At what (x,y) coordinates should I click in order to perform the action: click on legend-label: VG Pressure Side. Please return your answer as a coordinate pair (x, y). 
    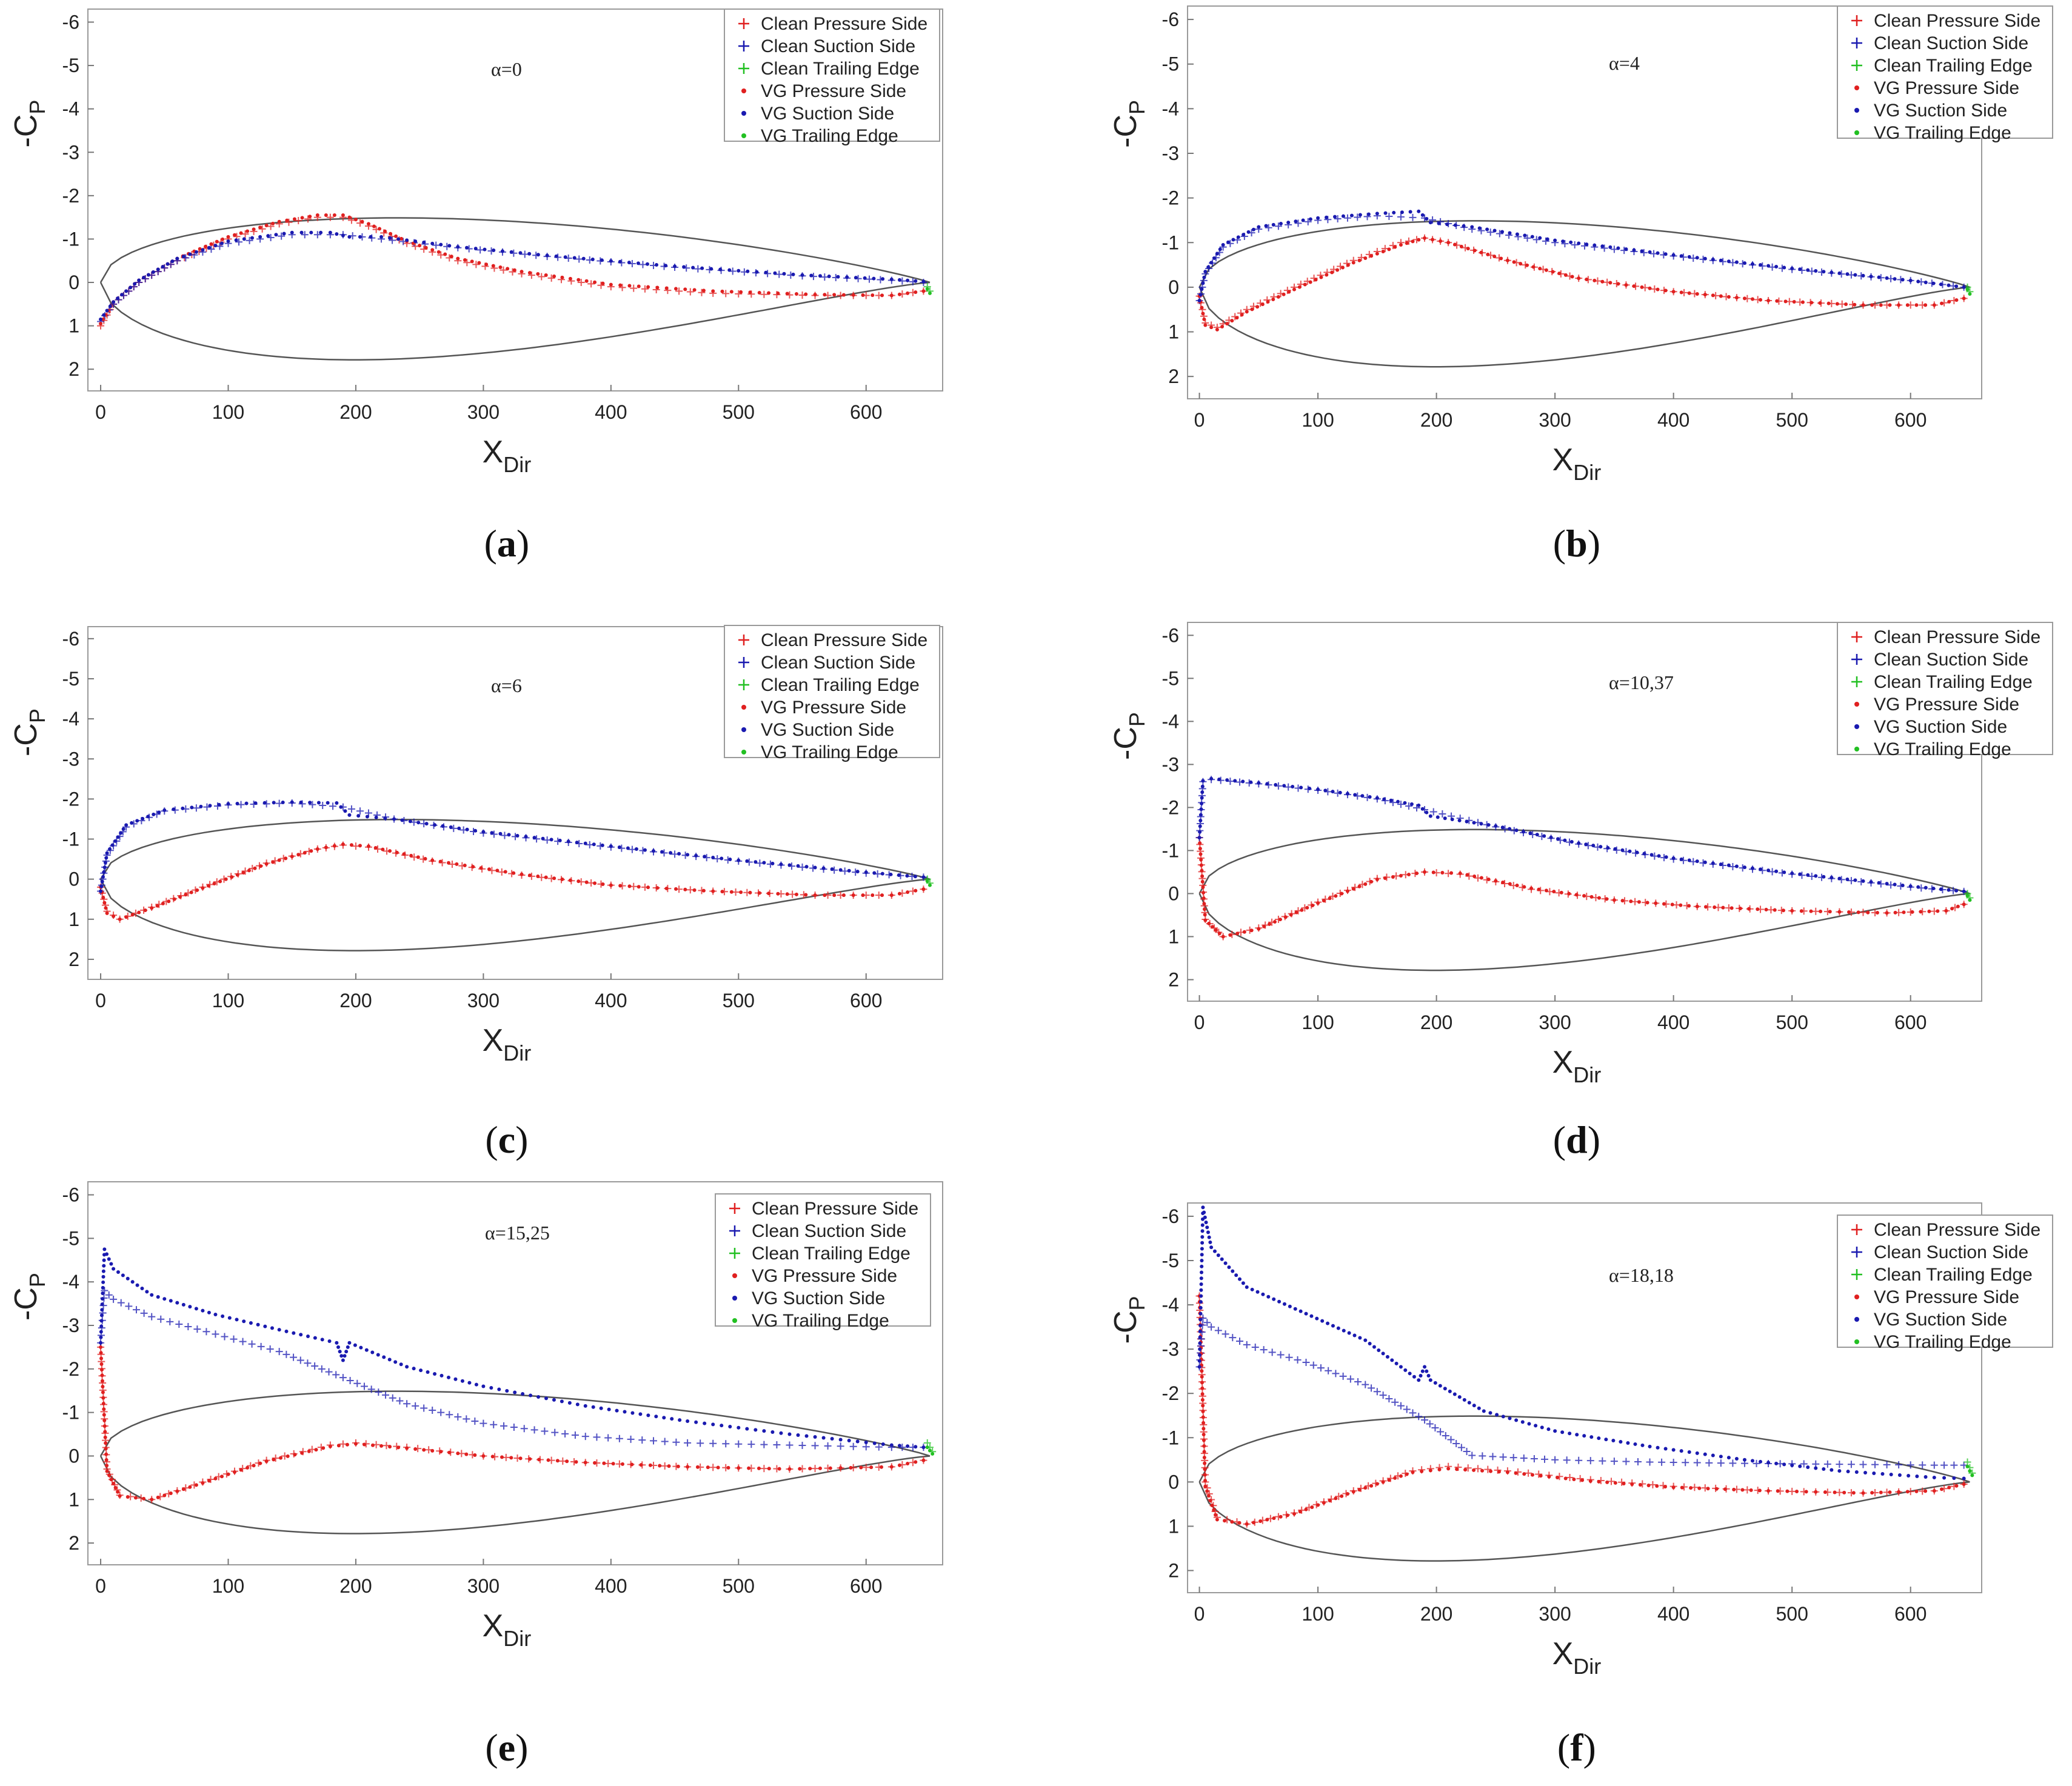
    Looking at the image, I should click on (1947, 88).